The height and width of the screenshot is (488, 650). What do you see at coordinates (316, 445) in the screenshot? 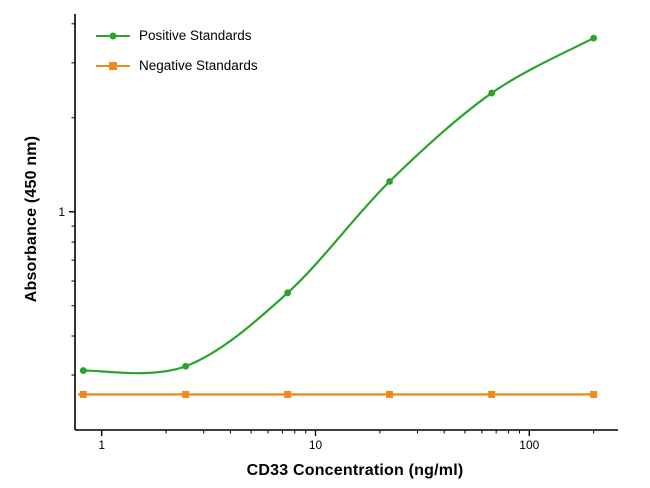
I see `svg-text: 10` at bounding box center [316, 445].